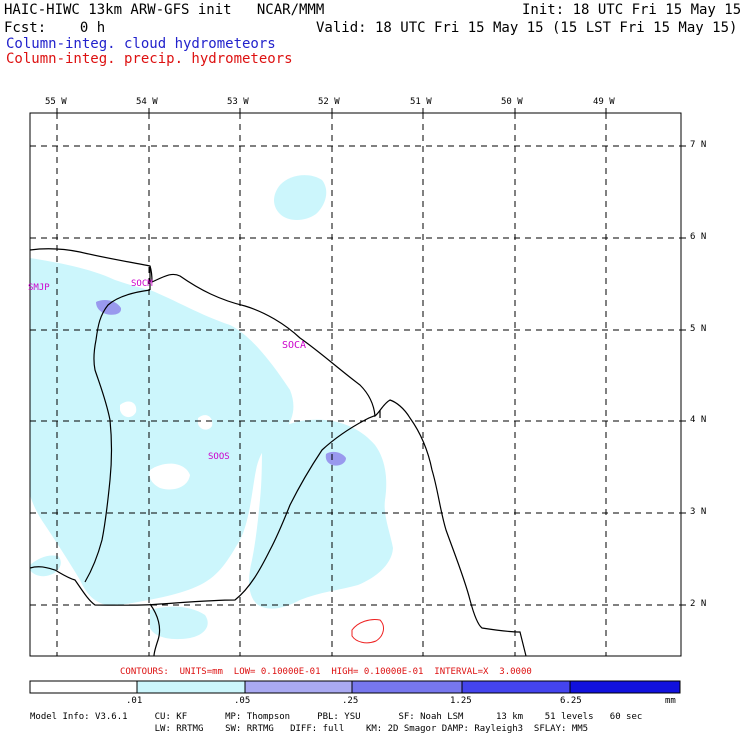 Image resolution: width=740 pixels, height=740 pixels. What do you see at coordinates (56, 102) in the screenshot?
I see `lon-label: 55 W` at bounding box center [56, 102].